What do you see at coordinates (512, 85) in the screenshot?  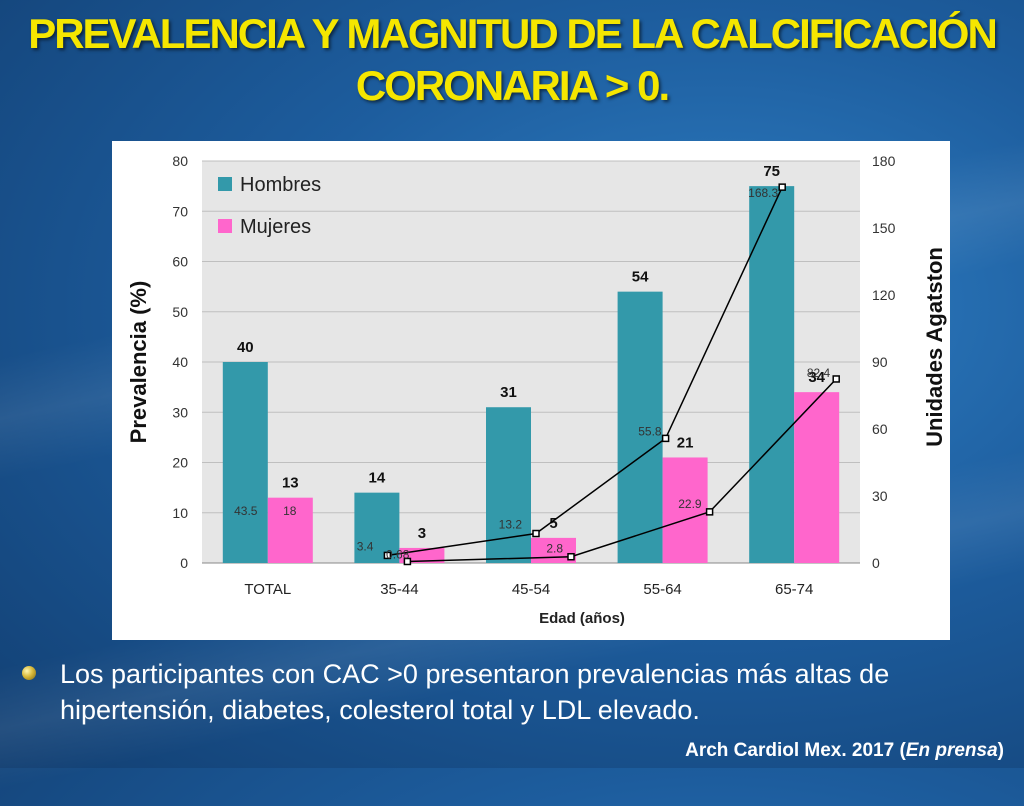 I see `title-line-2: CORONARIA > 0.` at bounding box center [512, 85].